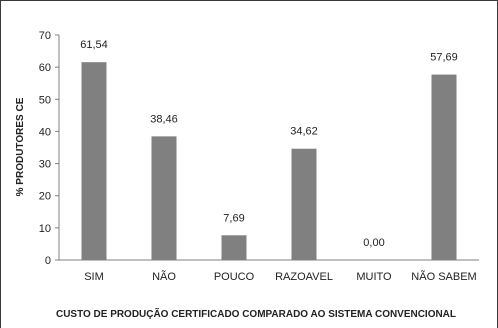  What do you see at coordinates (20, 146) in the screenshot?
I see `y-axis-title: % PRODUTORES CE` at bounding box center [20, 146].